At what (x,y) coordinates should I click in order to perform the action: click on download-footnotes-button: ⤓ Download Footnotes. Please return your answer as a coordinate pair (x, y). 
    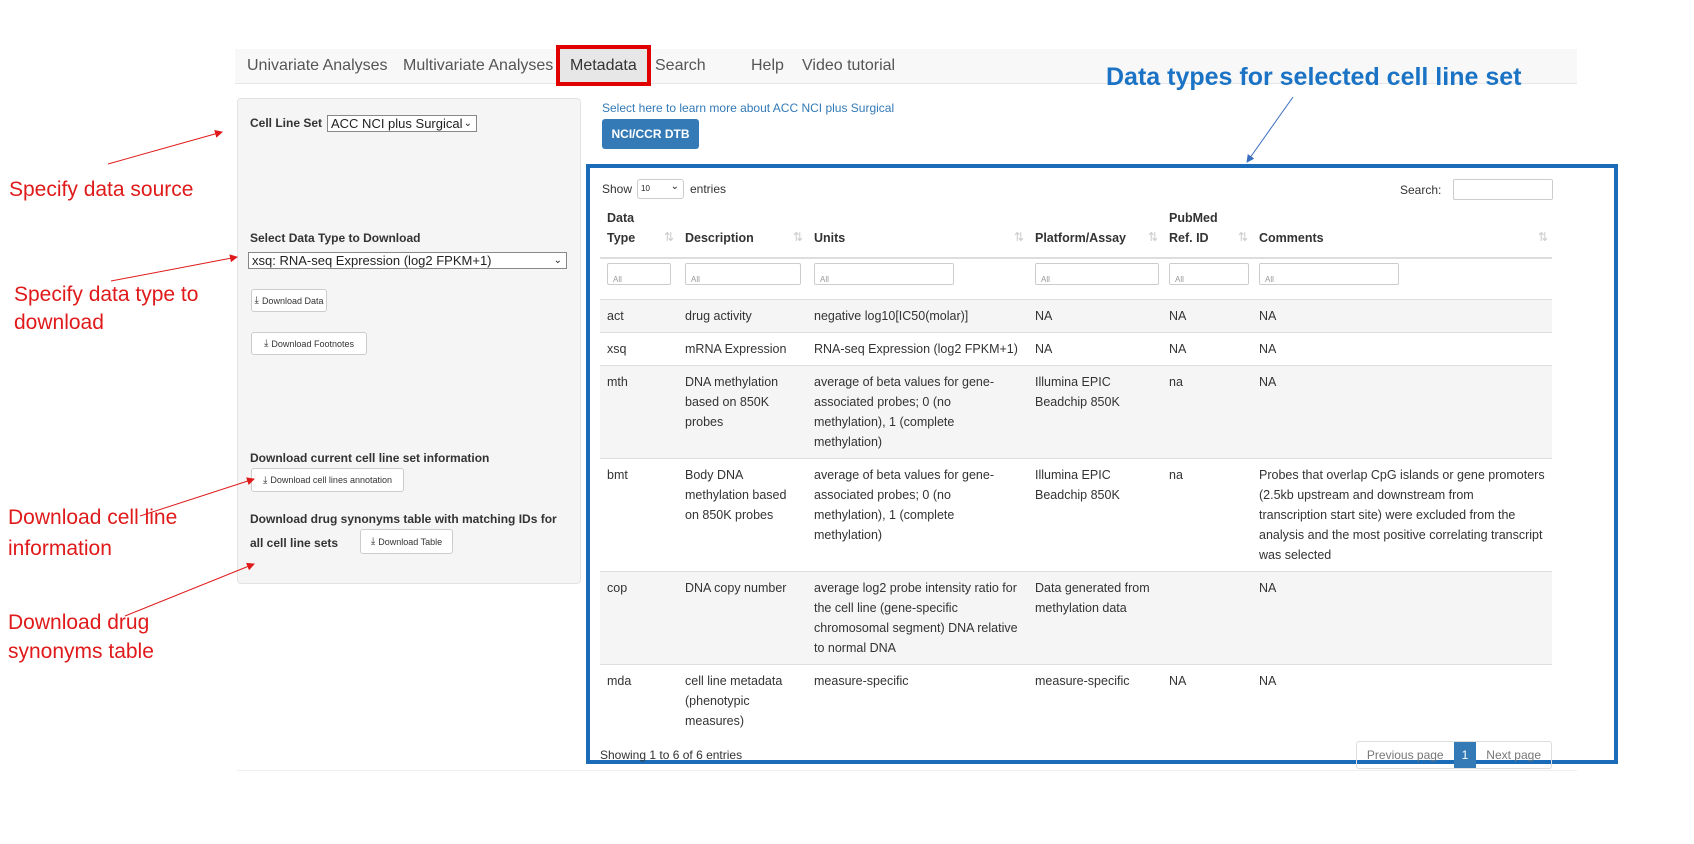
    Looking at the image, I should click on (309, 343).